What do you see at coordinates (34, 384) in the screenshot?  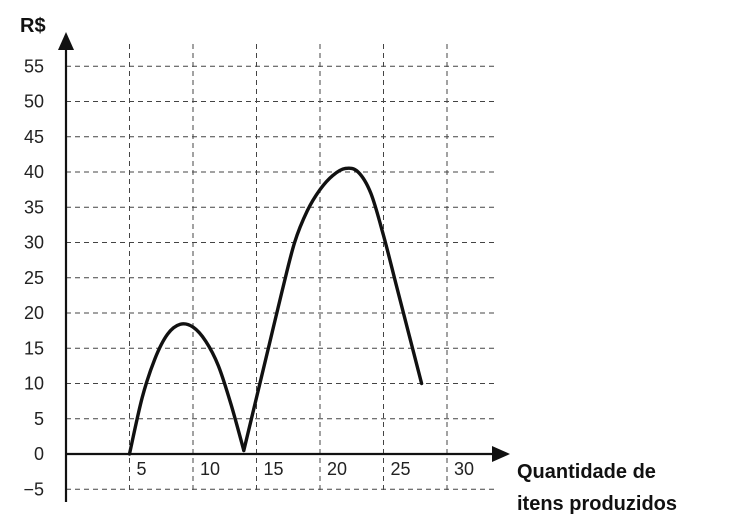 I see `y-tick-label: 10` at bounding box center [34, 384].